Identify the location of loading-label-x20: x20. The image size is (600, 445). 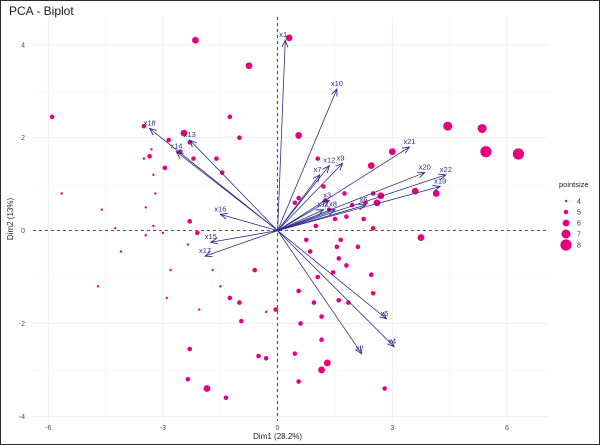
(425, 167).